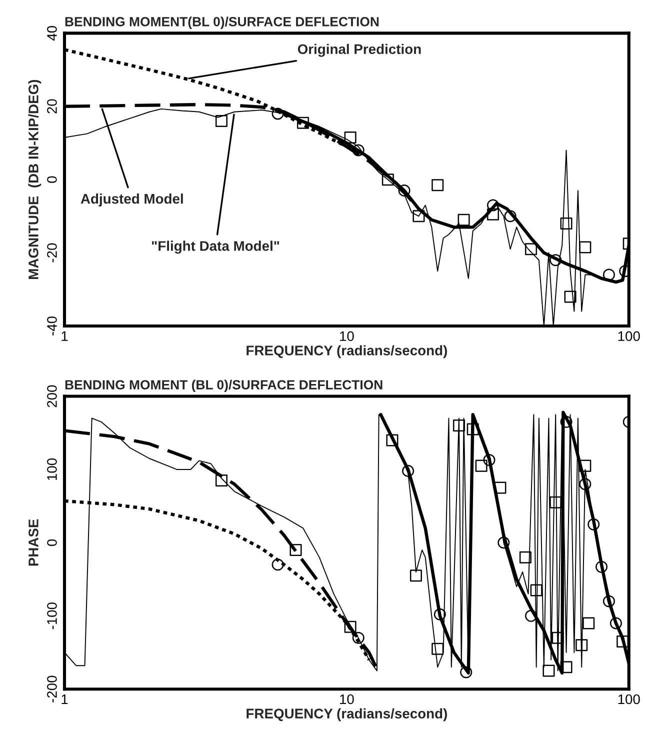  What do you see at coordinates (52, 396) in the screenshot?
I see `y-tick-label: 200` at bounding box center [52, 396].